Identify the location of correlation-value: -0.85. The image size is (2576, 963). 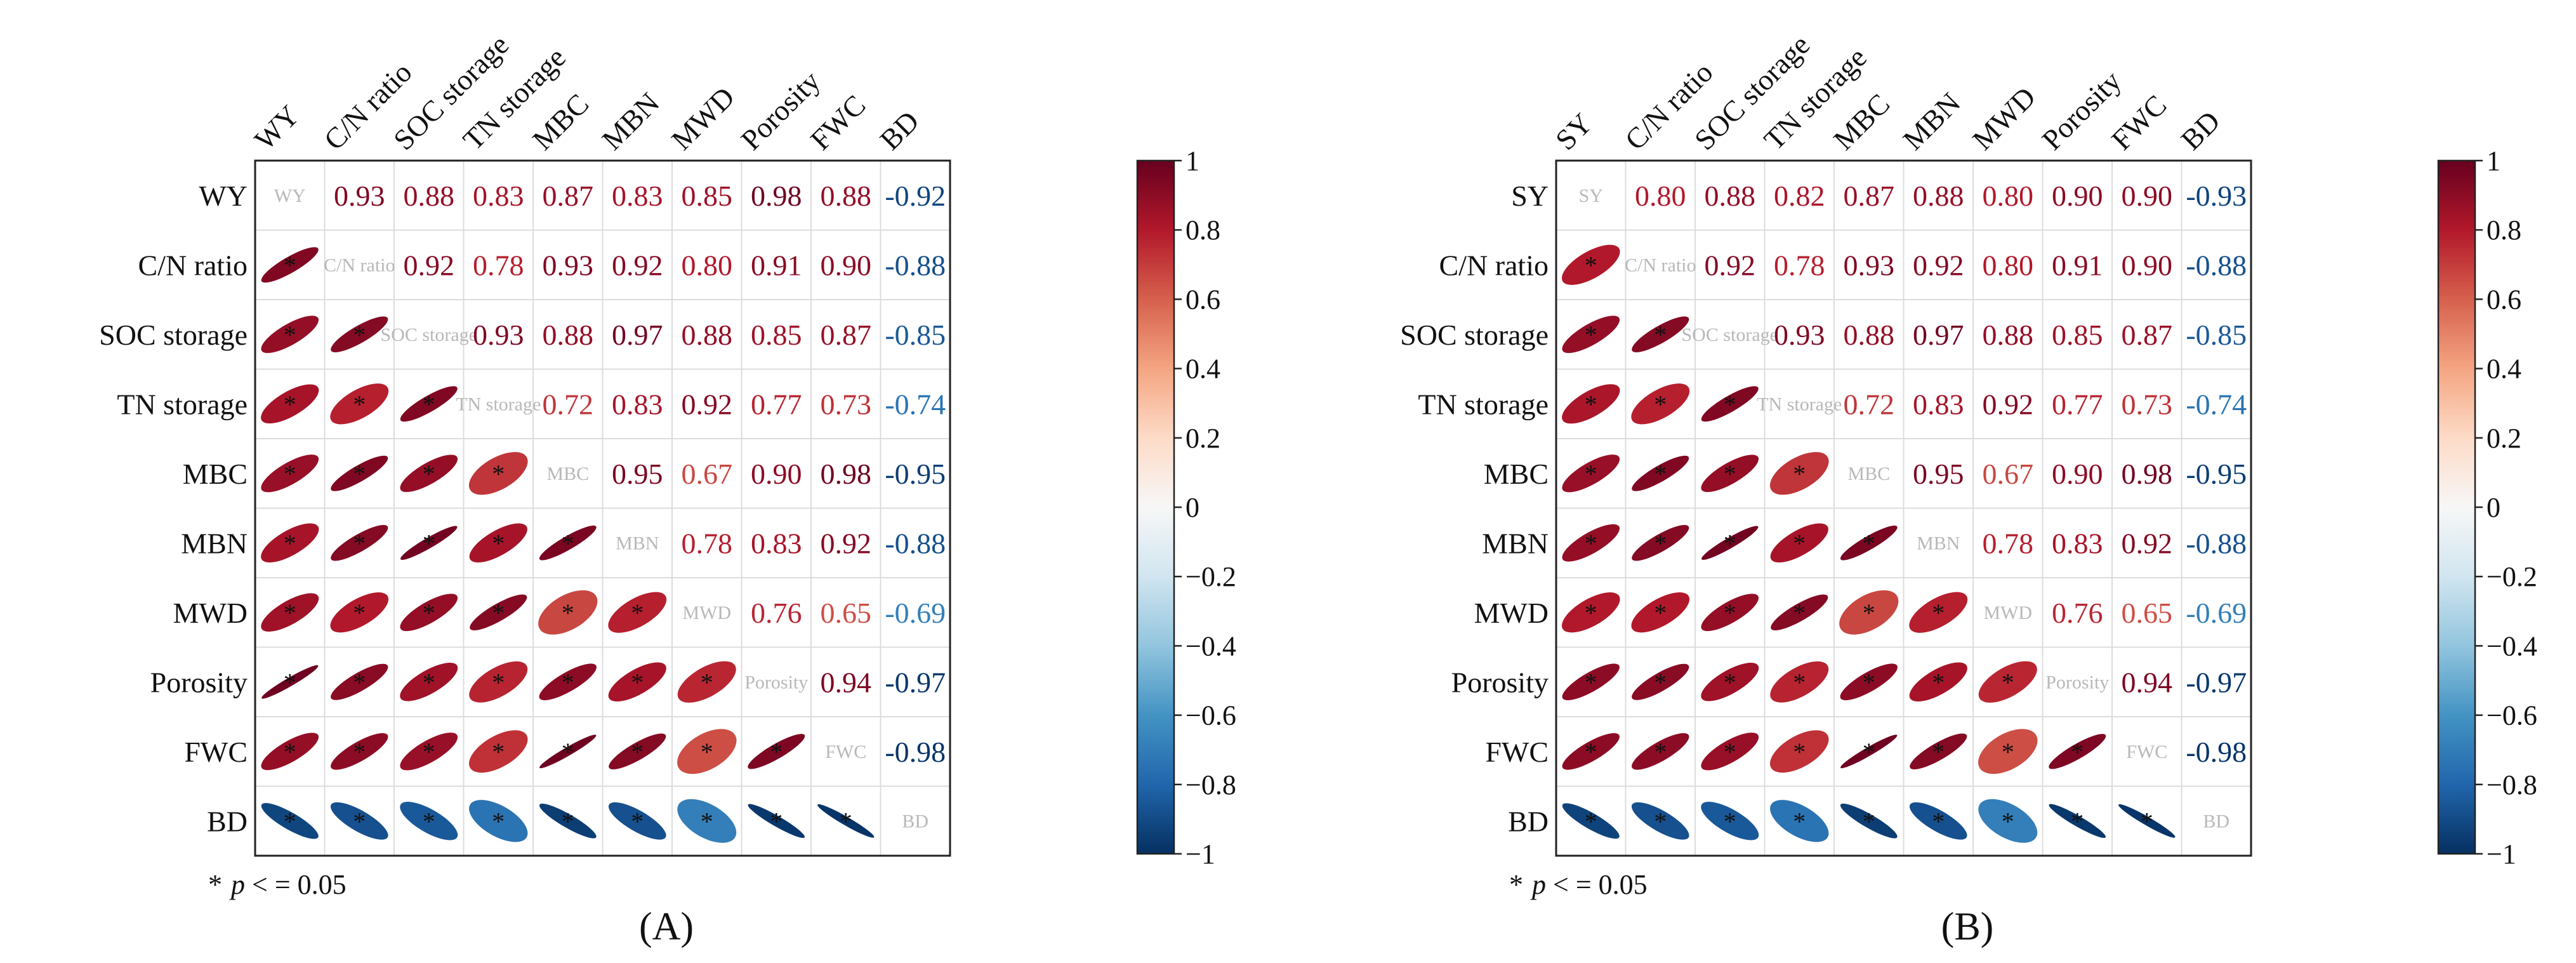
(916, 335).